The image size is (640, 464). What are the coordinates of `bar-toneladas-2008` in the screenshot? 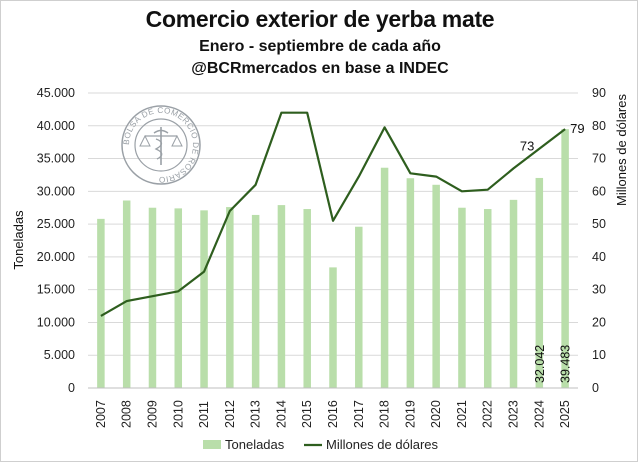 It's located at (126, 294).